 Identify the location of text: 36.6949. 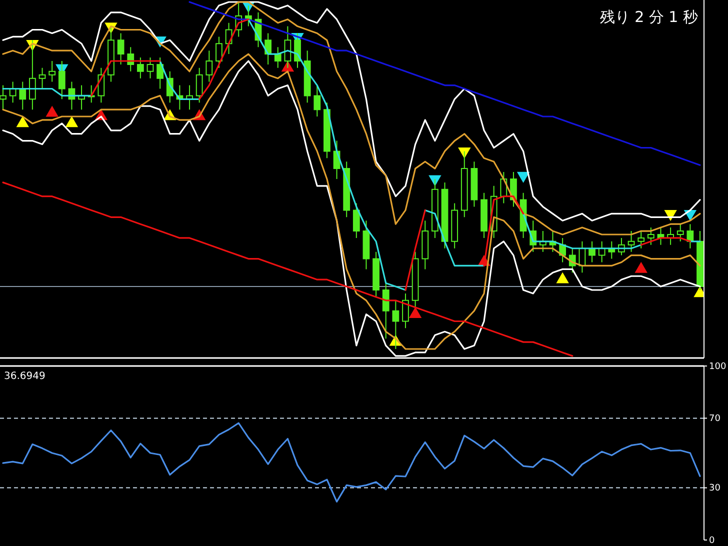
(25, 376).